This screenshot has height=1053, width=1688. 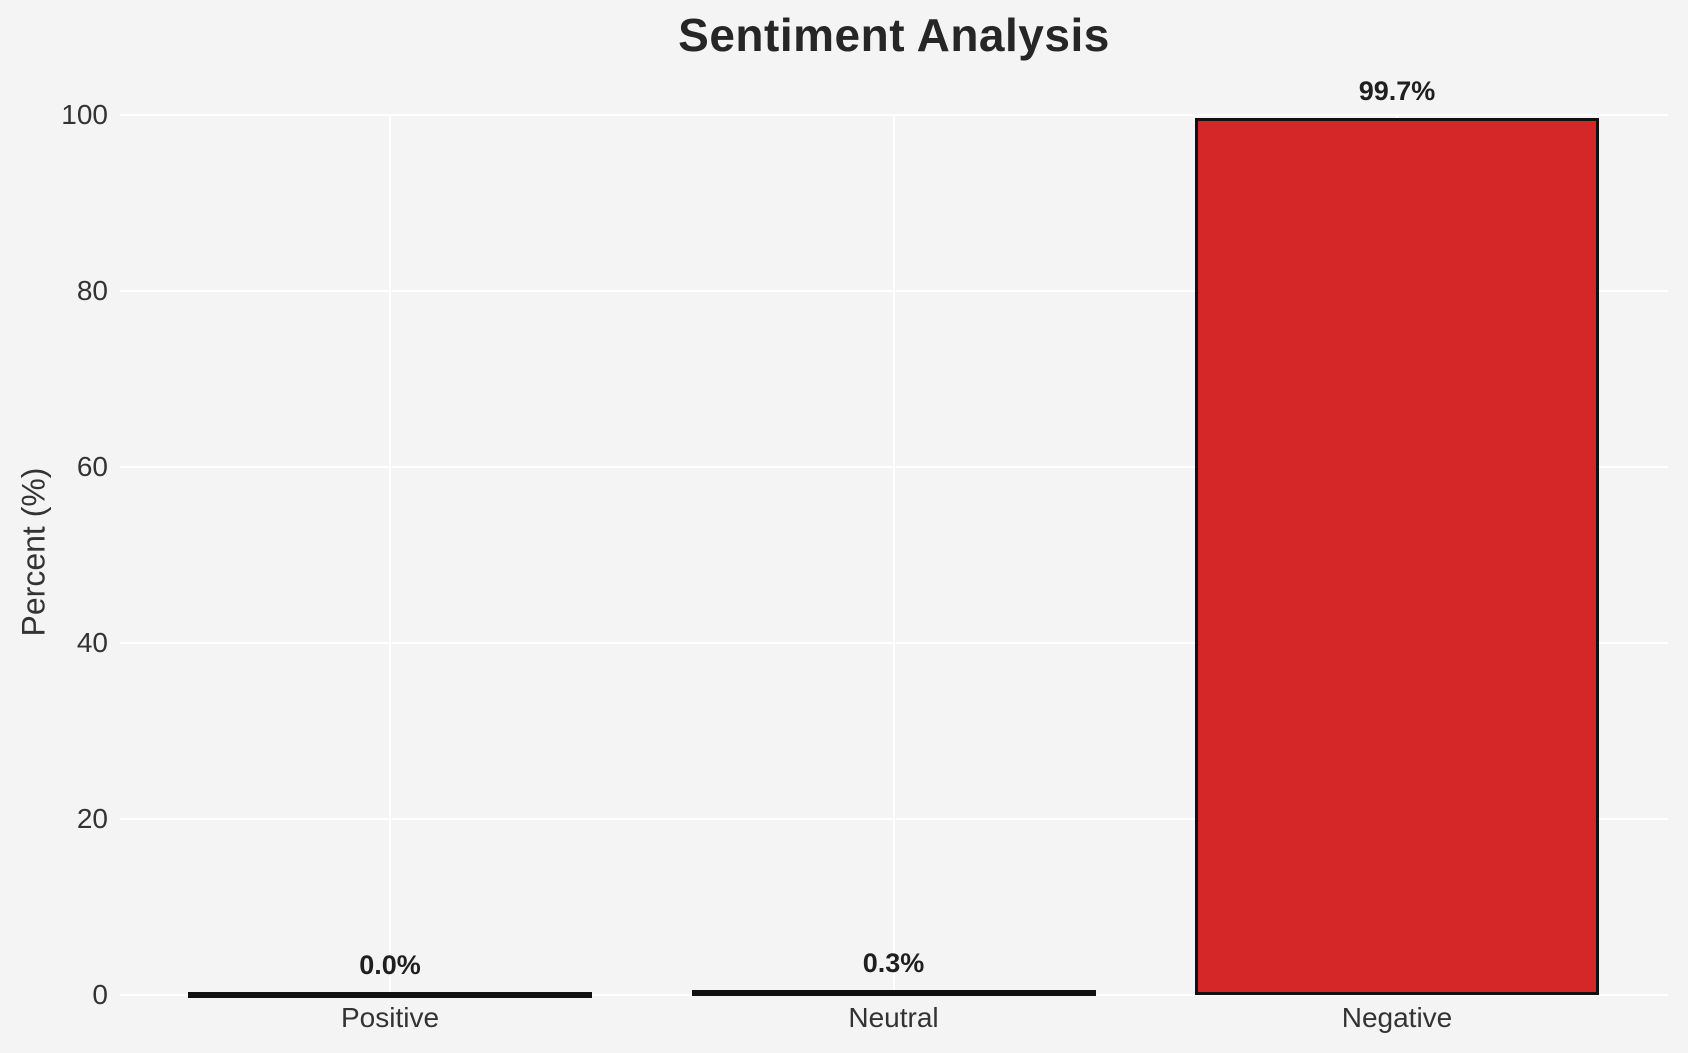 I want to click on x-category-label: Positive, so click(x=390, y=1017).